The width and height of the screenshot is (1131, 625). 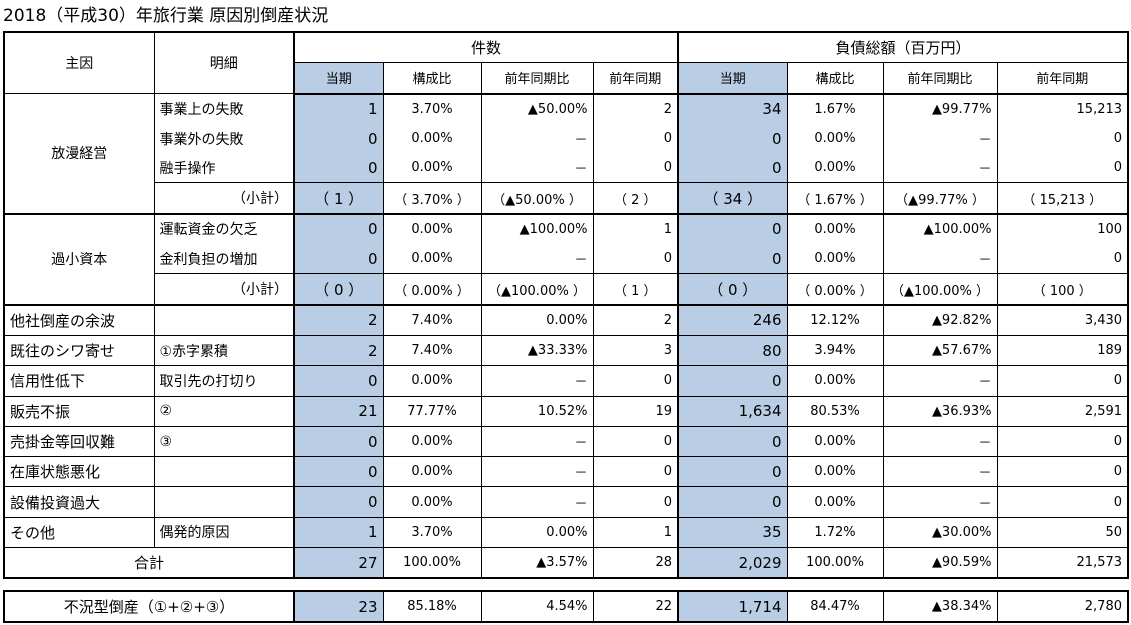 What do you see at coordinates (940, 108) in the screenshot?
I see `value-cell: ▲99.77%` at bounding box center [940, 108].